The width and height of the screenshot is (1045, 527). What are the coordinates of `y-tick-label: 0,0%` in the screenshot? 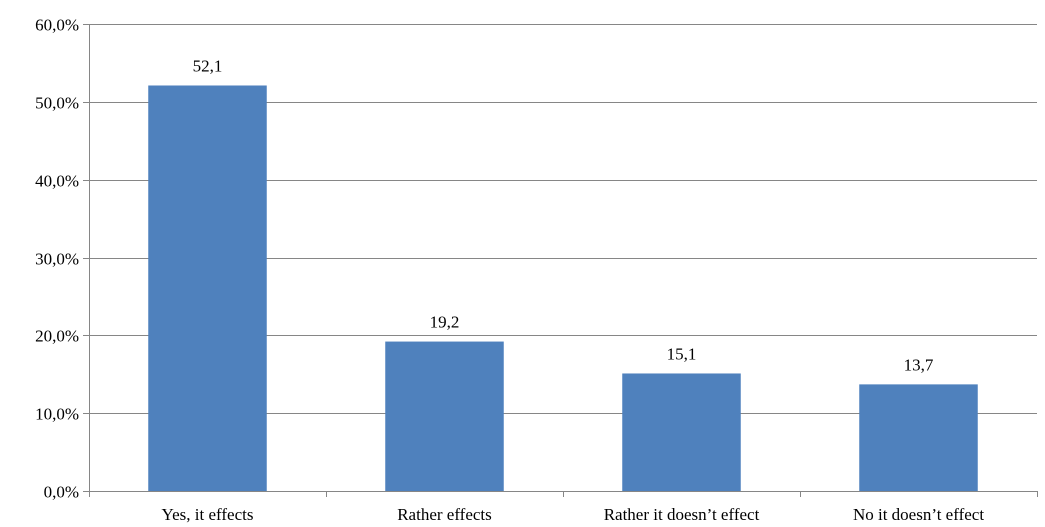 It's located at (61, 492).